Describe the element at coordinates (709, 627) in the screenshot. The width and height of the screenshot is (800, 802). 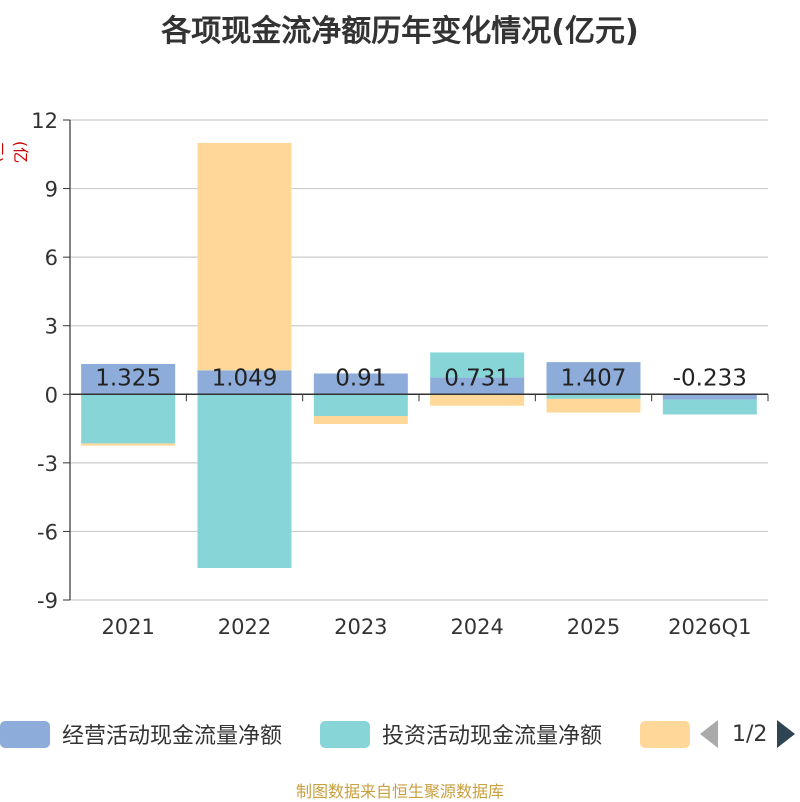
I see `x-tick-label: 2026Q1` at that location.